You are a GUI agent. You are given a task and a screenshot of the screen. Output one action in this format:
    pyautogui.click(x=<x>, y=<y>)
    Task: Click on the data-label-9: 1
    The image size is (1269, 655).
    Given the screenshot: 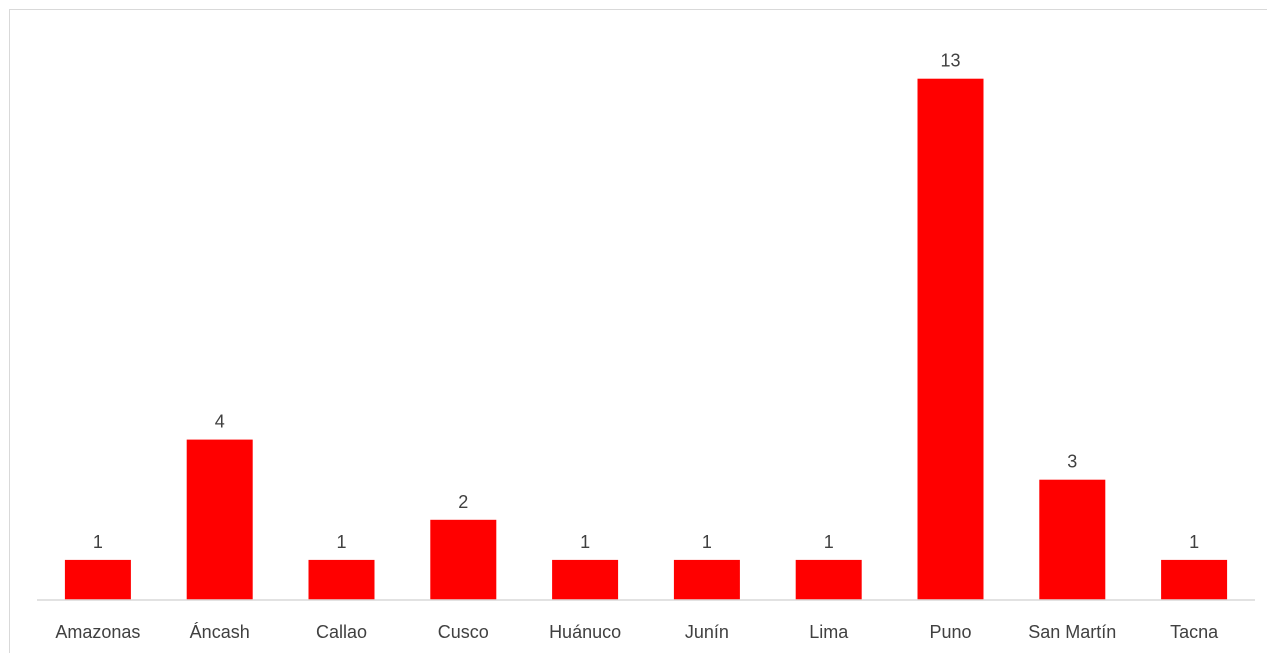 What is the action you would take?
    pyautogui.click(x=1194, y=542)
    